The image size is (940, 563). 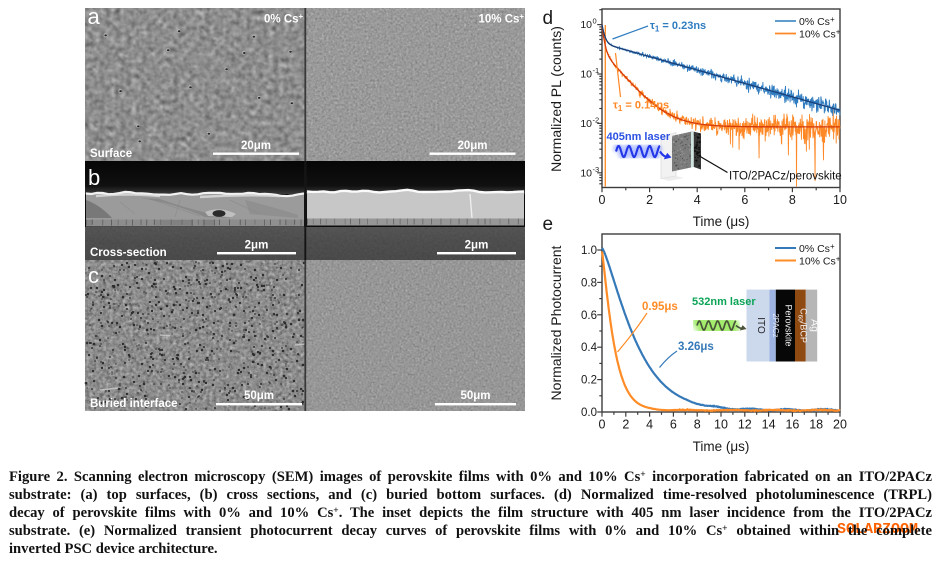 What do you see at coordinates (785, 177) in the screenshot?
I see `svg-text: ITO/2PACz/perovskite` at bounding box center [785, 177].